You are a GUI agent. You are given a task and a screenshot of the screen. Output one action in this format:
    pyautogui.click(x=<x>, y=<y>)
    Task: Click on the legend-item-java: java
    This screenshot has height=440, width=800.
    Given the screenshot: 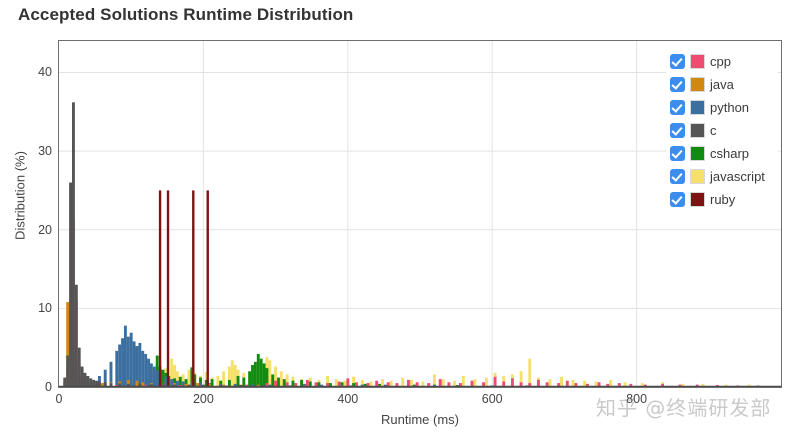 What is the action you would take?
    pyautogui.click(x=723, y=84)
    